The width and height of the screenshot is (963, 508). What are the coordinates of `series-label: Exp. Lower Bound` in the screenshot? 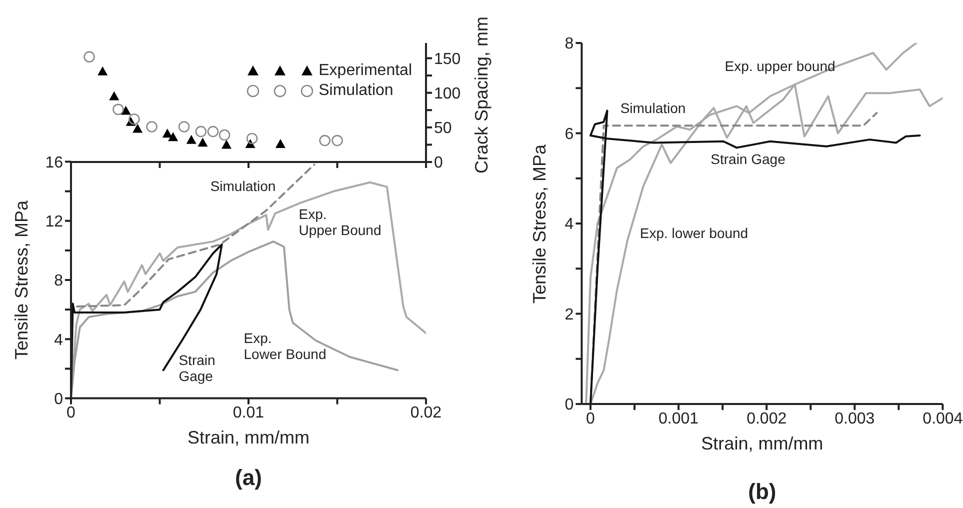 It's located at (285, 346).